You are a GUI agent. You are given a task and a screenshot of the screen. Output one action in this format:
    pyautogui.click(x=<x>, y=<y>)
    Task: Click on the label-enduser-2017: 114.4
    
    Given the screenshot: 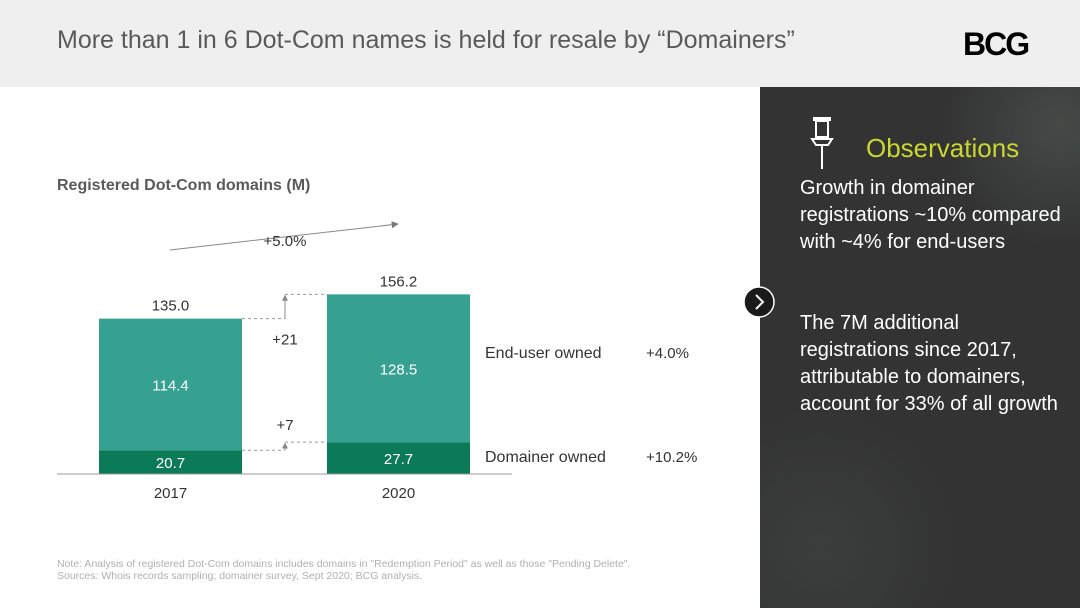 What is the action you would take?
    pyautogui.click(x=170, y=385)
    